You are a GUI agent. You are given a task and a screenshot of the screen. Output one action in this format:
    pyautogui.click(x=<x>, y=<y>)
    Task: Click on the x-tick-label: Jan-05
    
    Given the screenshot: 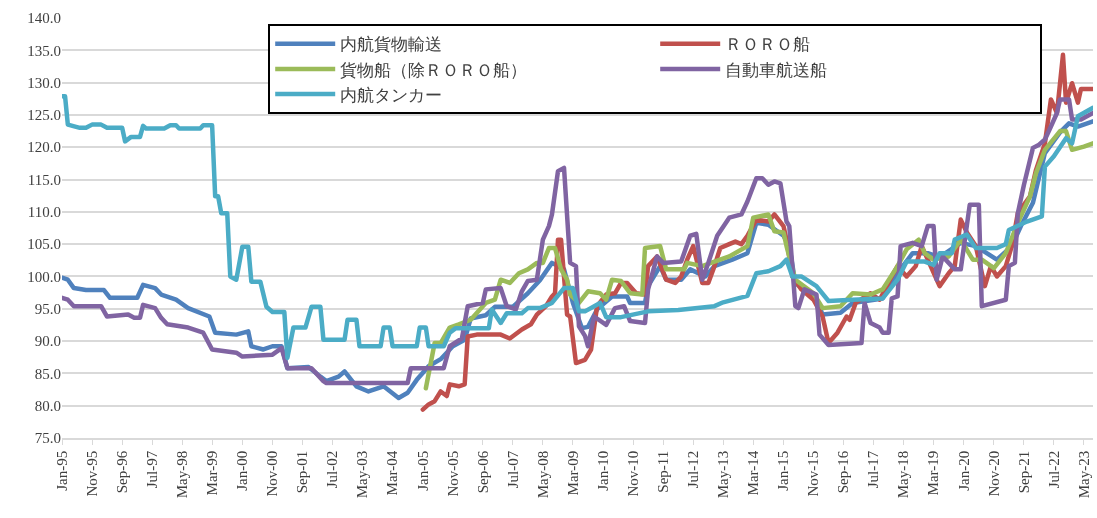 What is the action you would take?
    pyautogui.click(x=422, y=470)
    